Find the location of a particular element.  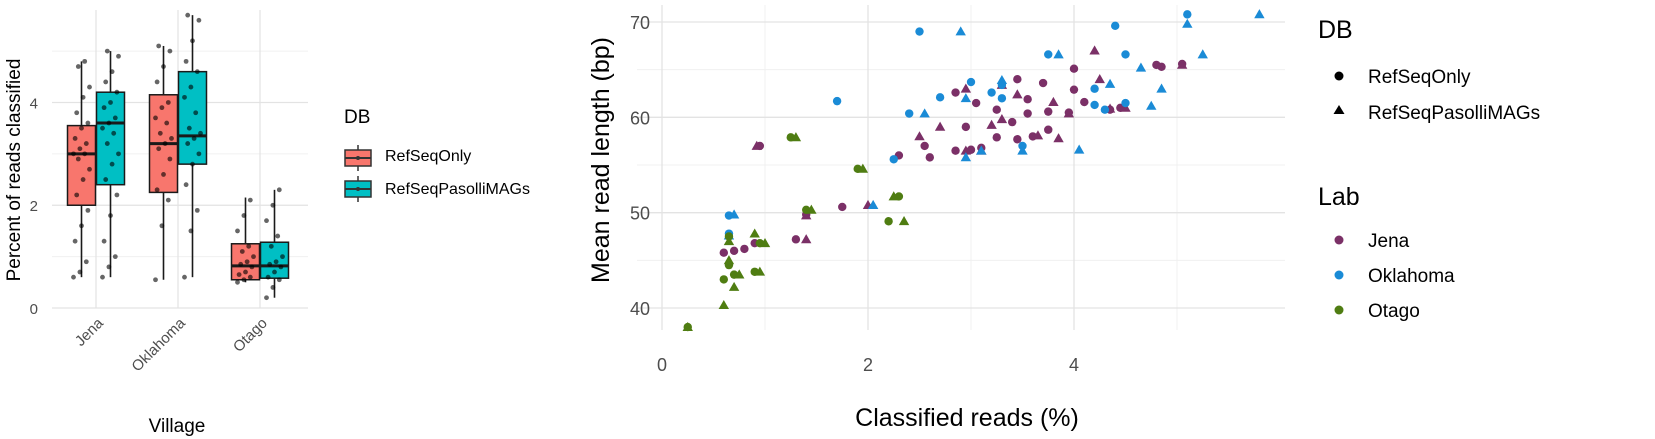

scatter-legend-lab-title: Lab is located at coordinates (1339, 197).